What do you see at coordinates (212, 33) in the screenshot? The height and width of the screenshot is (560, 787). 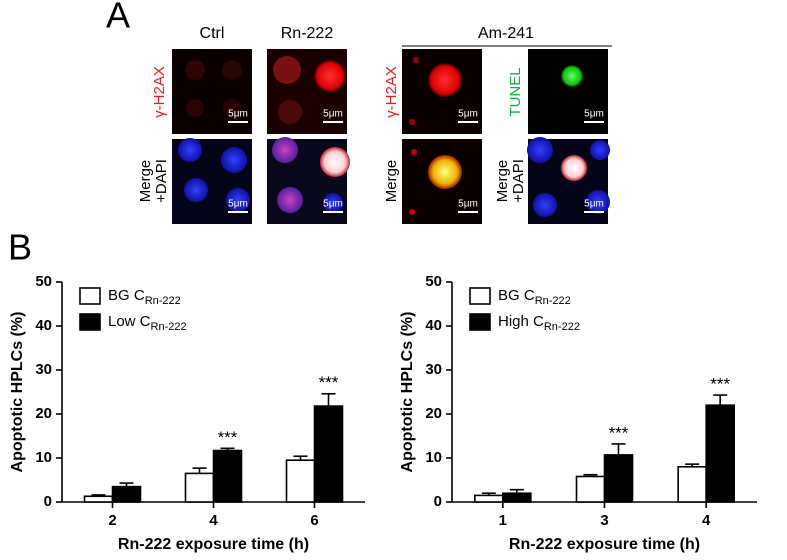 I see `column-title: Ctrl` at bounding box center [212, 33].